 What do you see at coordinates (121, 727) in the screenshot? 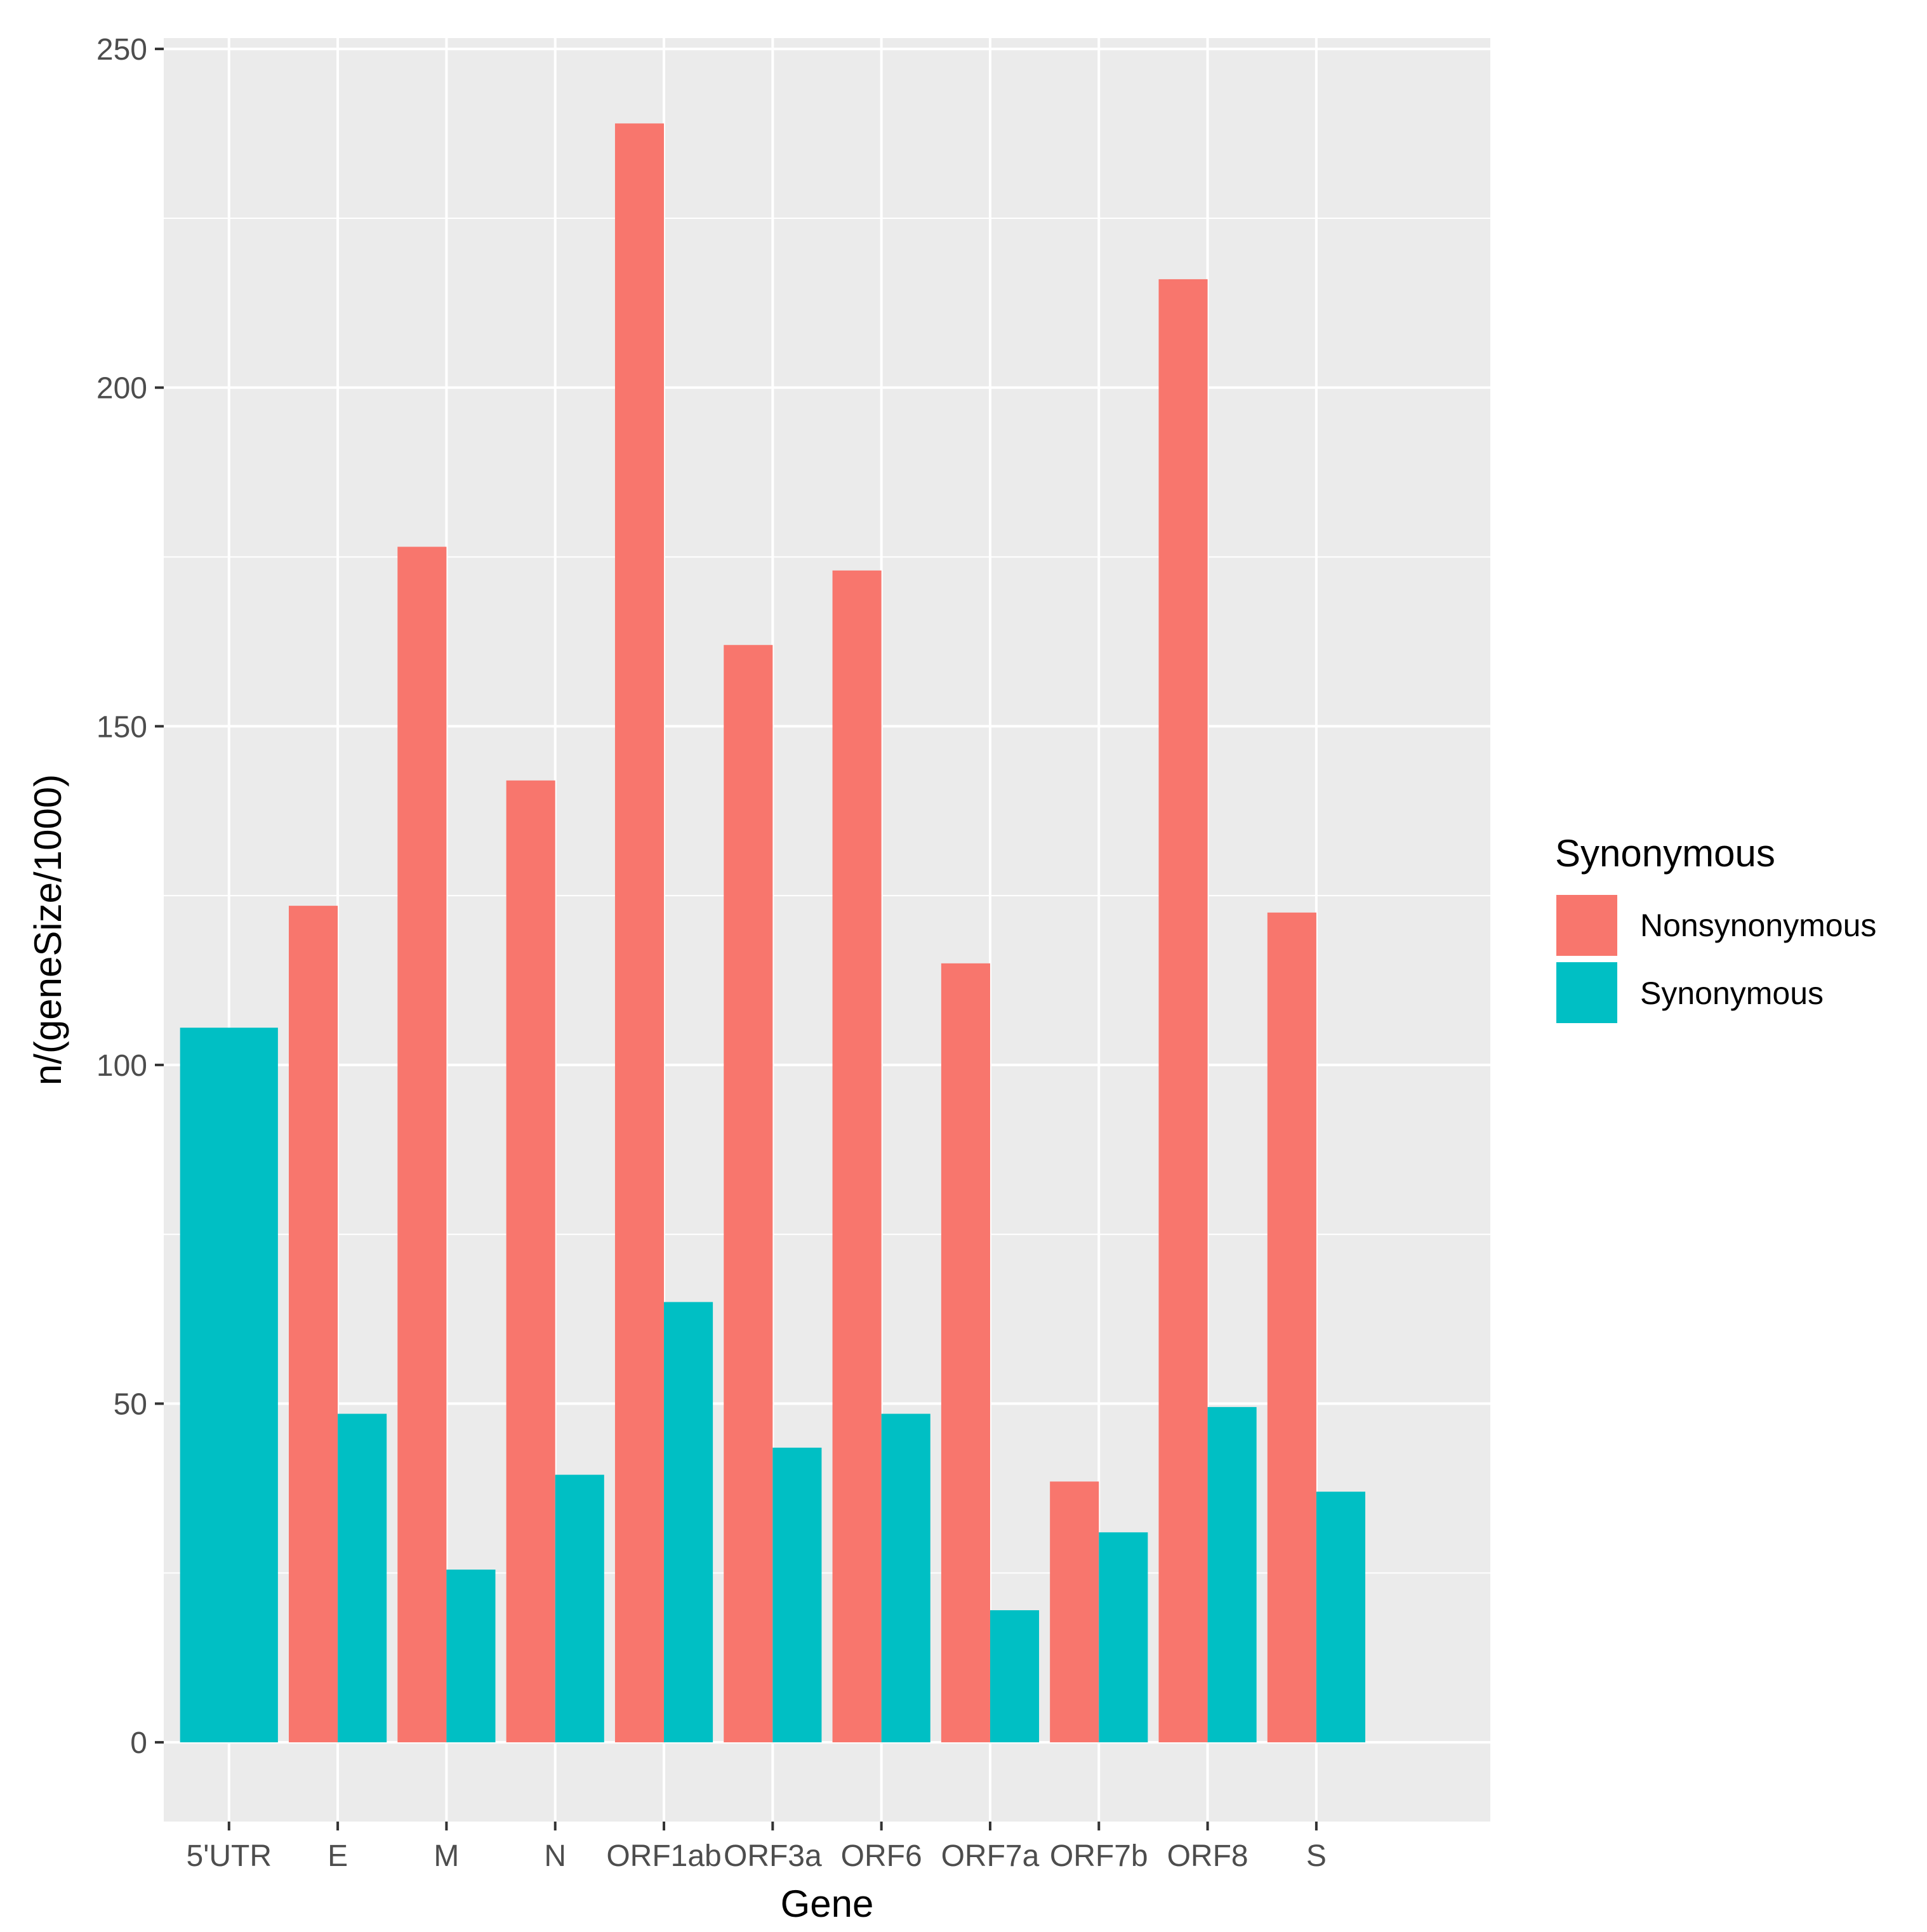
I see `y-tick-label: 150` at bounding box center [121, 727].